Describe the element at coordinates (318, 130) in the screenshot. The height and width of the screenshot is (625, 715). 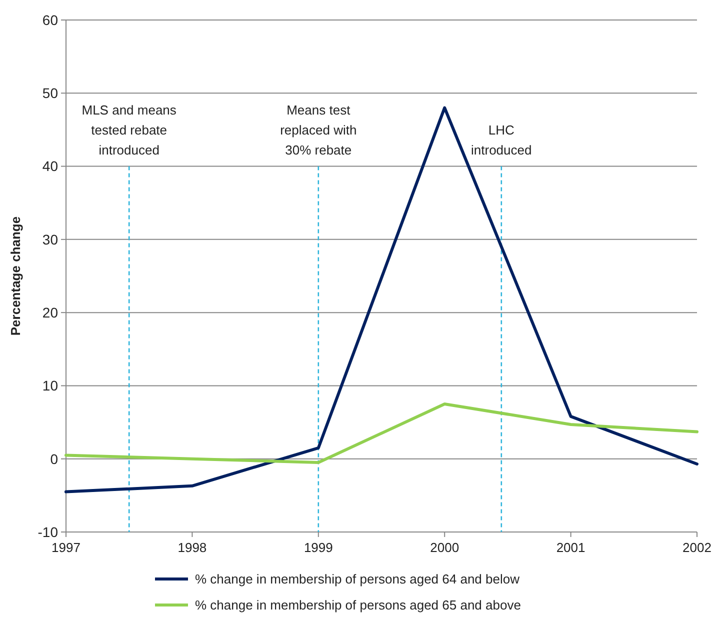
I see `ref-line-label: Means test replaced with 30% rebate` at that location.